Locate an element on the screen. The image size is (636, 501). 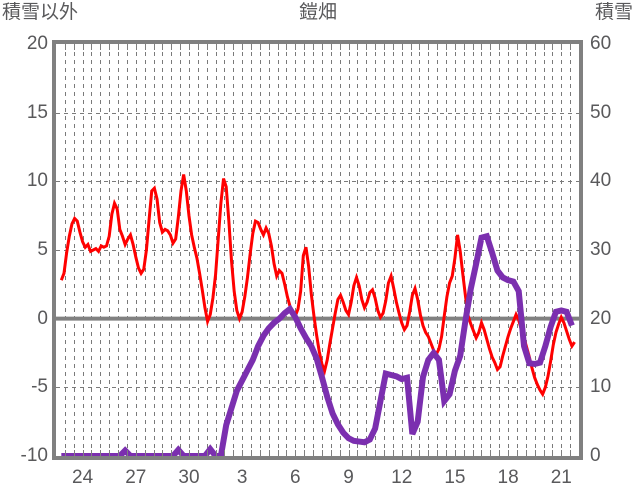
y-tick-label-right: 0 is located at coordinates (595, 455).